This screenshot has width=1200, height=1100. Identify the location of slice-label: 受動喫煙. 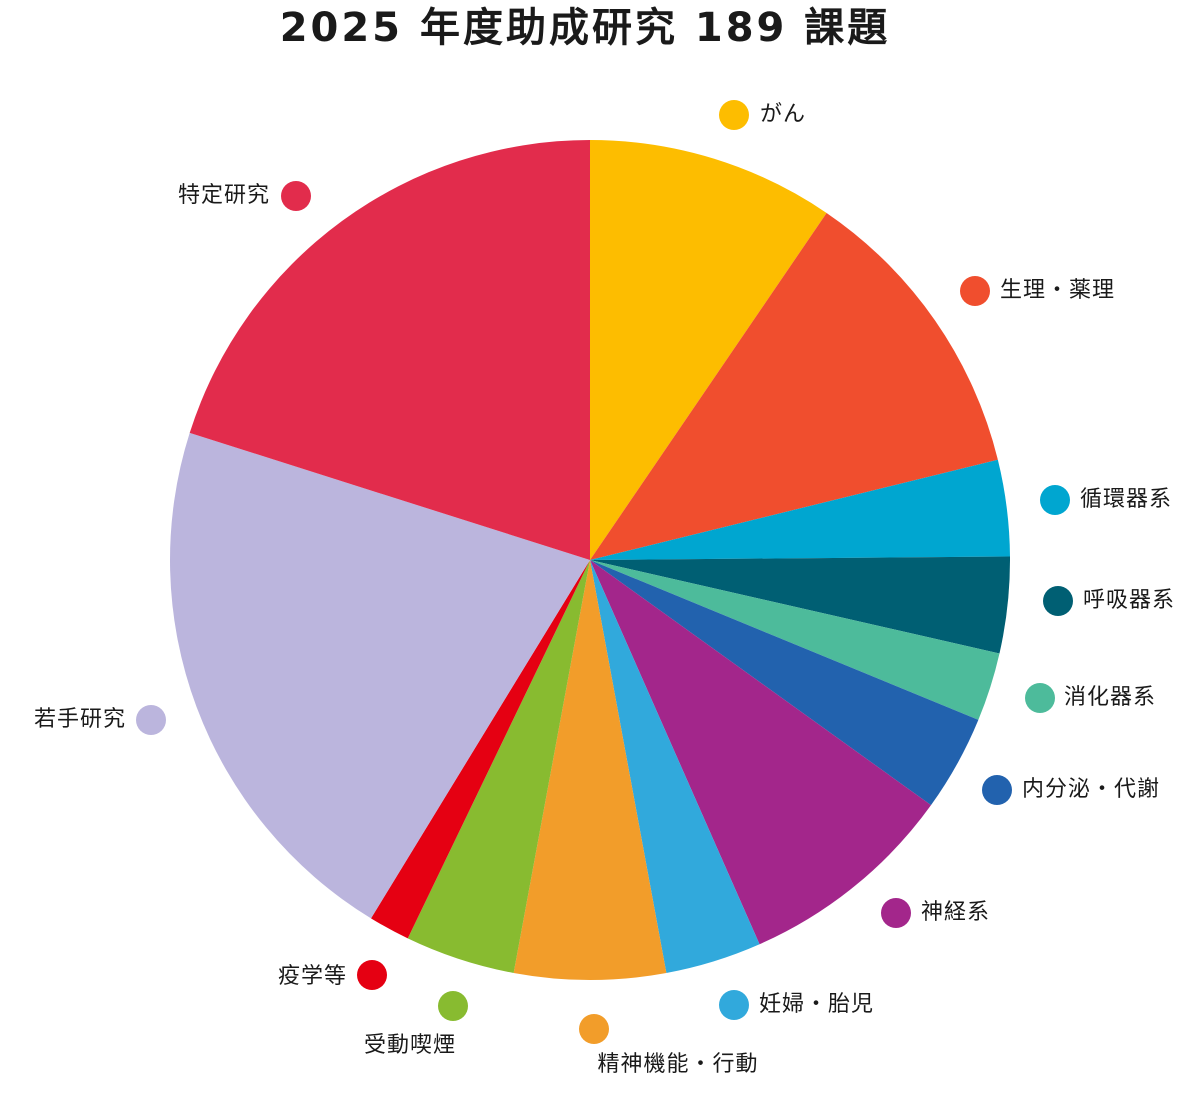
(410, 1045).